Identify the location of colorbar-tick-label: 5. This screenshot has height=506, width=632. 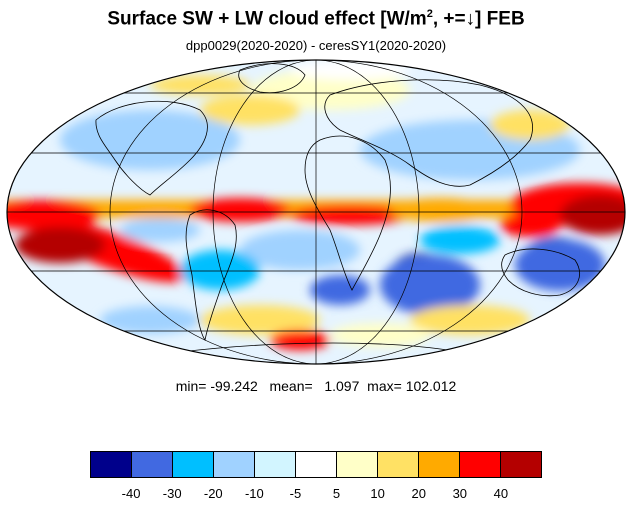
(336, 493).